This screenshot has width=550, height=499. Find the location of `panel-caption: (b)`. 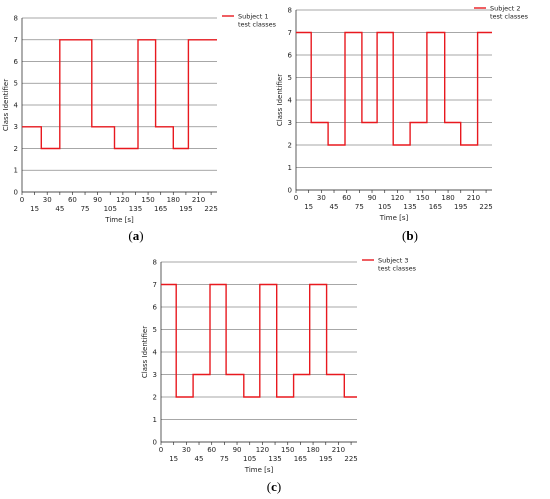

panel-caption: (b) is located at coordinates (410, 235).